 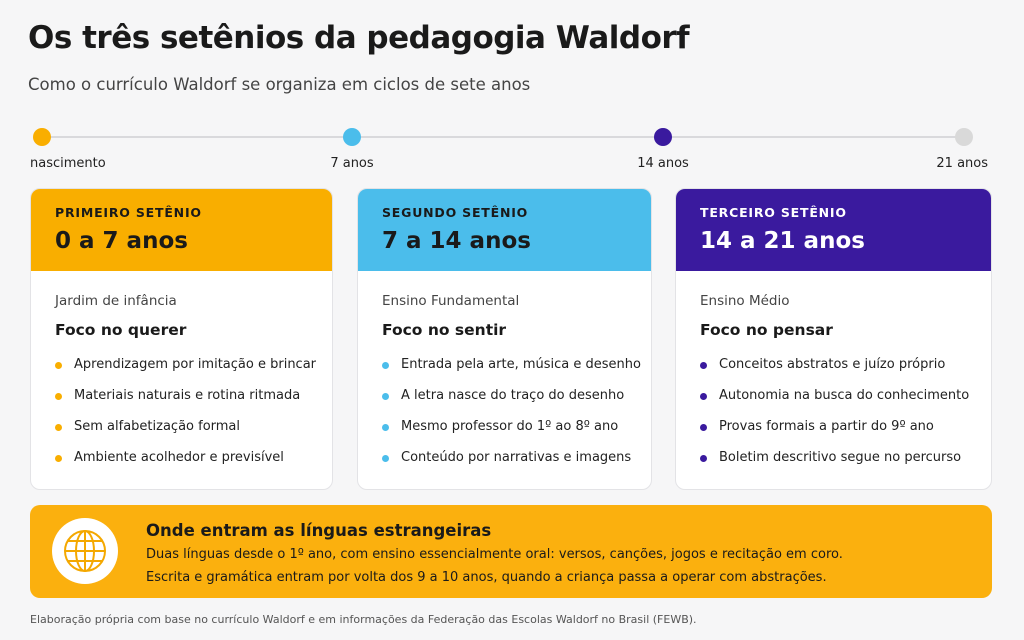 I want to click on card-header: TERCEIRO SETÊNIO 14 a 21 anos, so click(x=833, y=230).